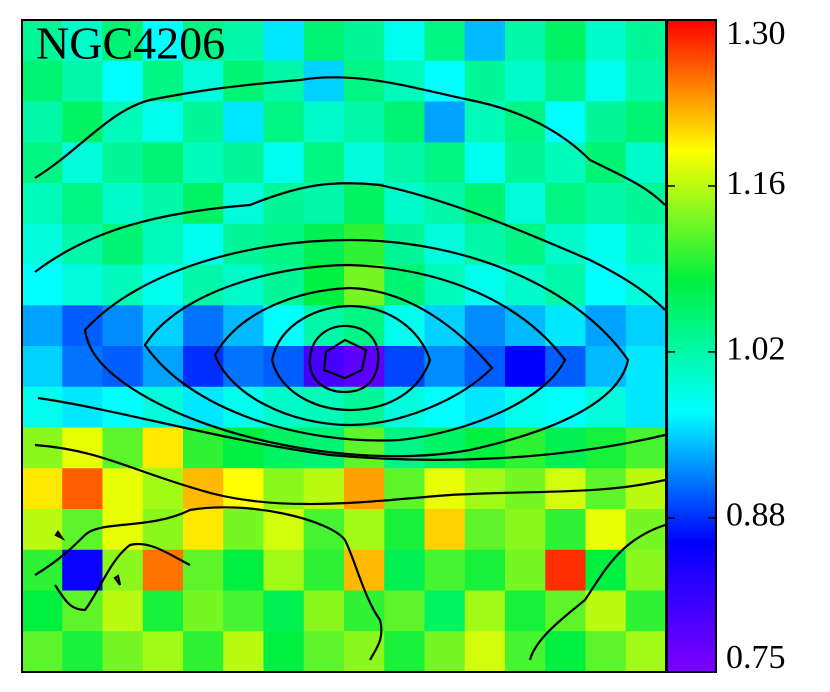 Image resolution: width=830 pixels, height=692 pixels. Describe the element at coordinates (756, 657) in the screenshot. I see `colorbar-tick-label: 0.75` at that location.